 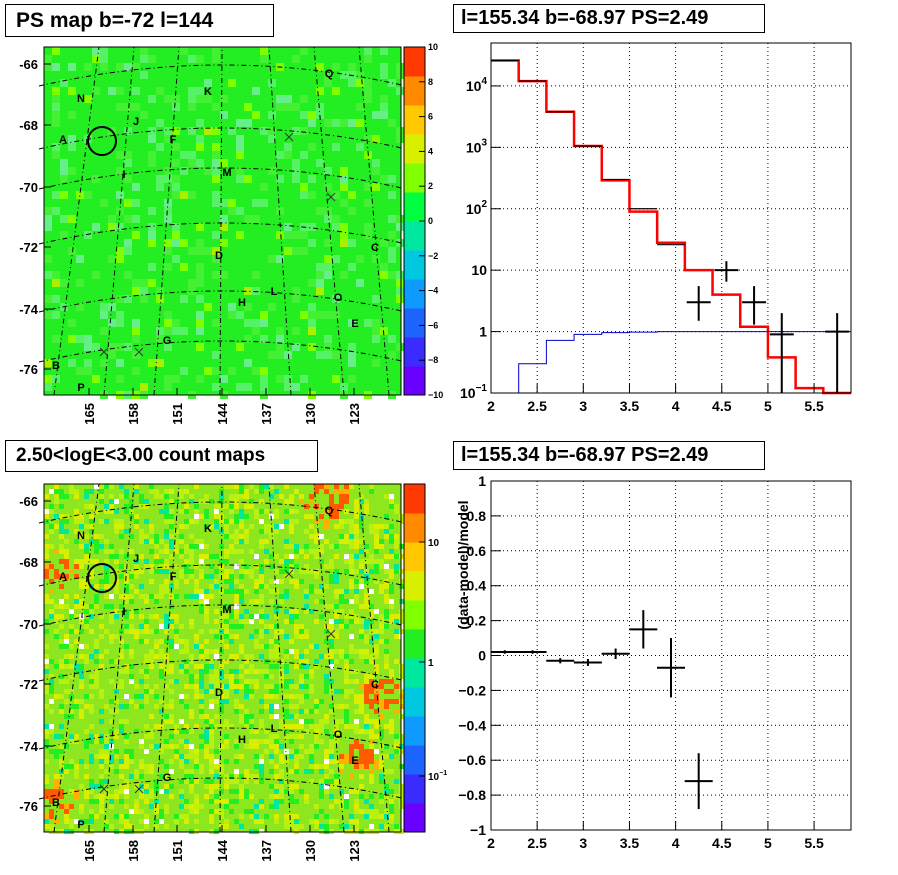 I want to click on region-label-g: G, so click(x=167, y=341).